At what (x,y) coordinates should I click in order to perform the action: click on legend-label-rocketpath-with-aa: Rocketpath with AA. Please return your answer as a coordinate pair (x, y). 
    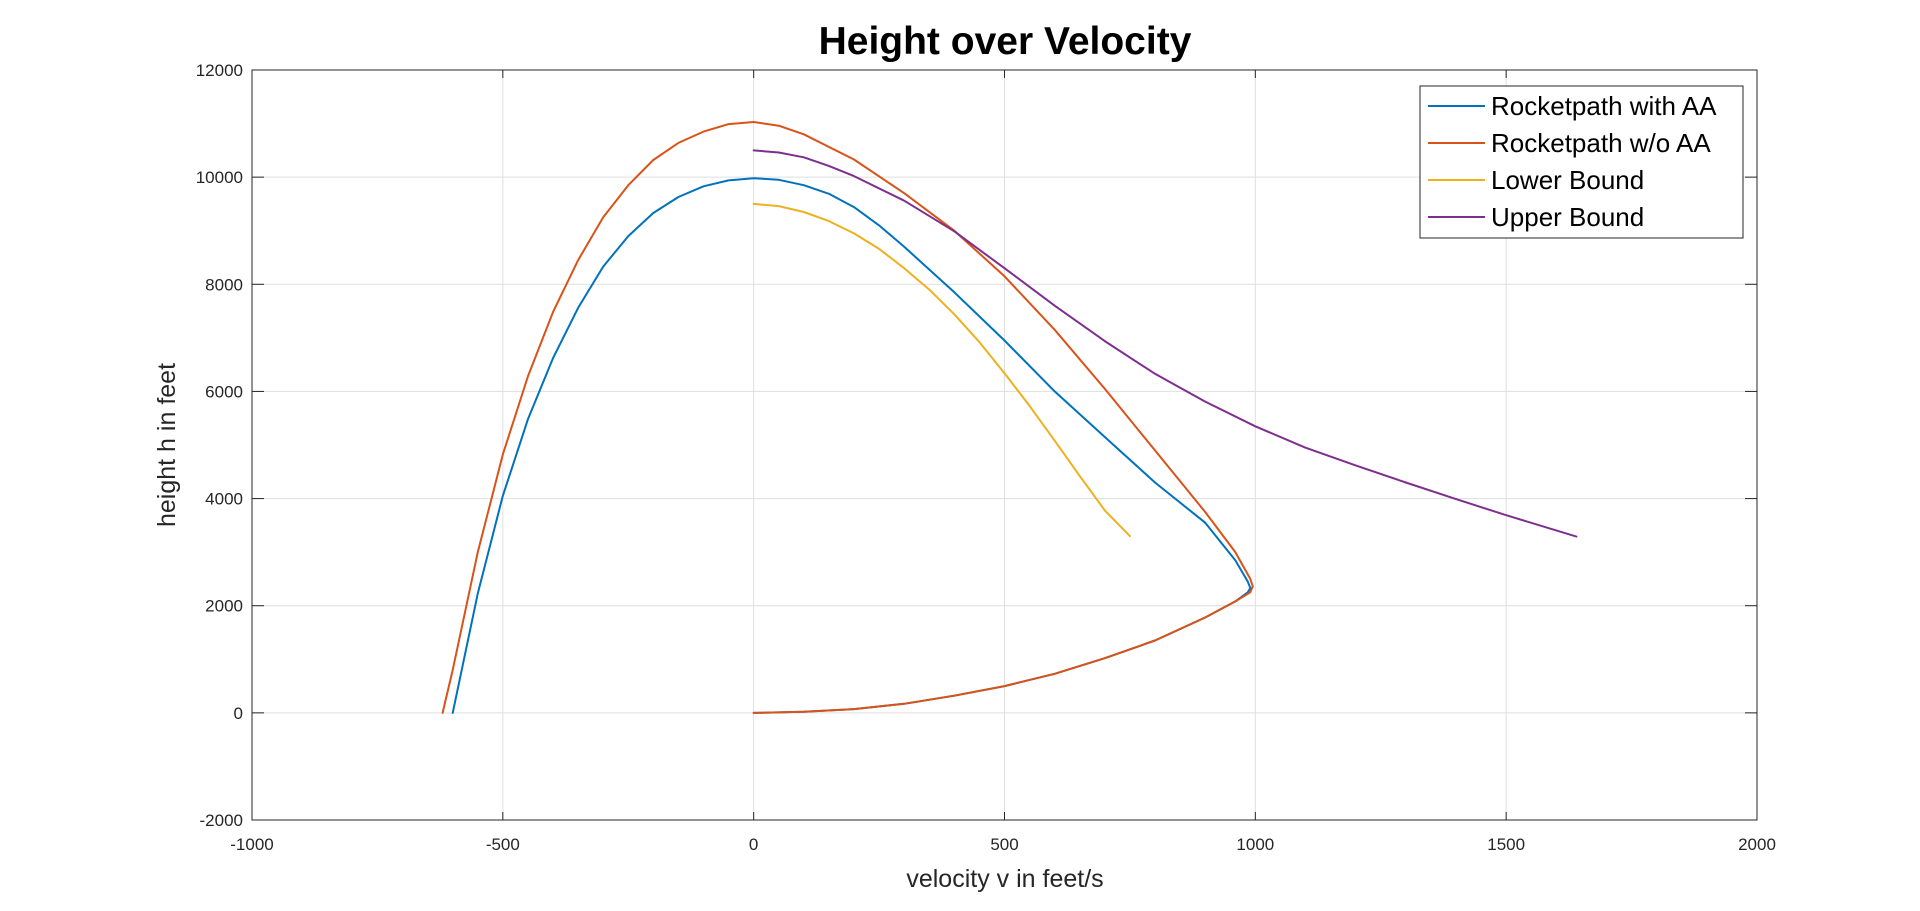
    Looking at the image, I should click on (1604, 106).